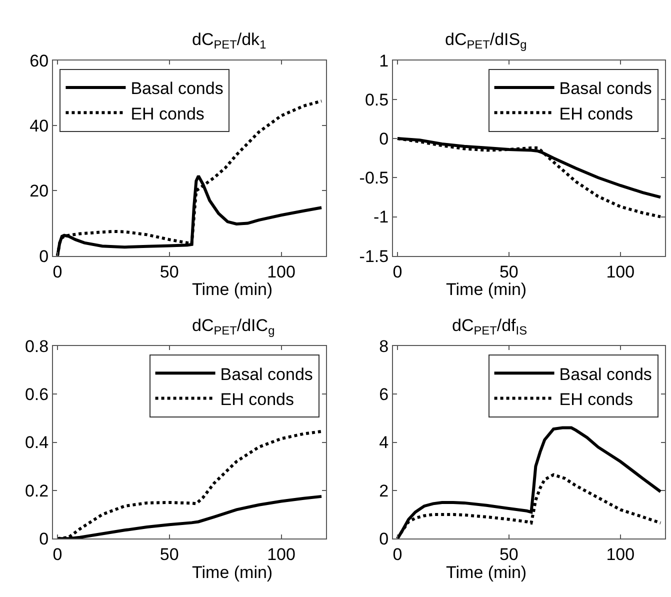  I want to click on y-tick-label: 0.6, so click(36, 394).